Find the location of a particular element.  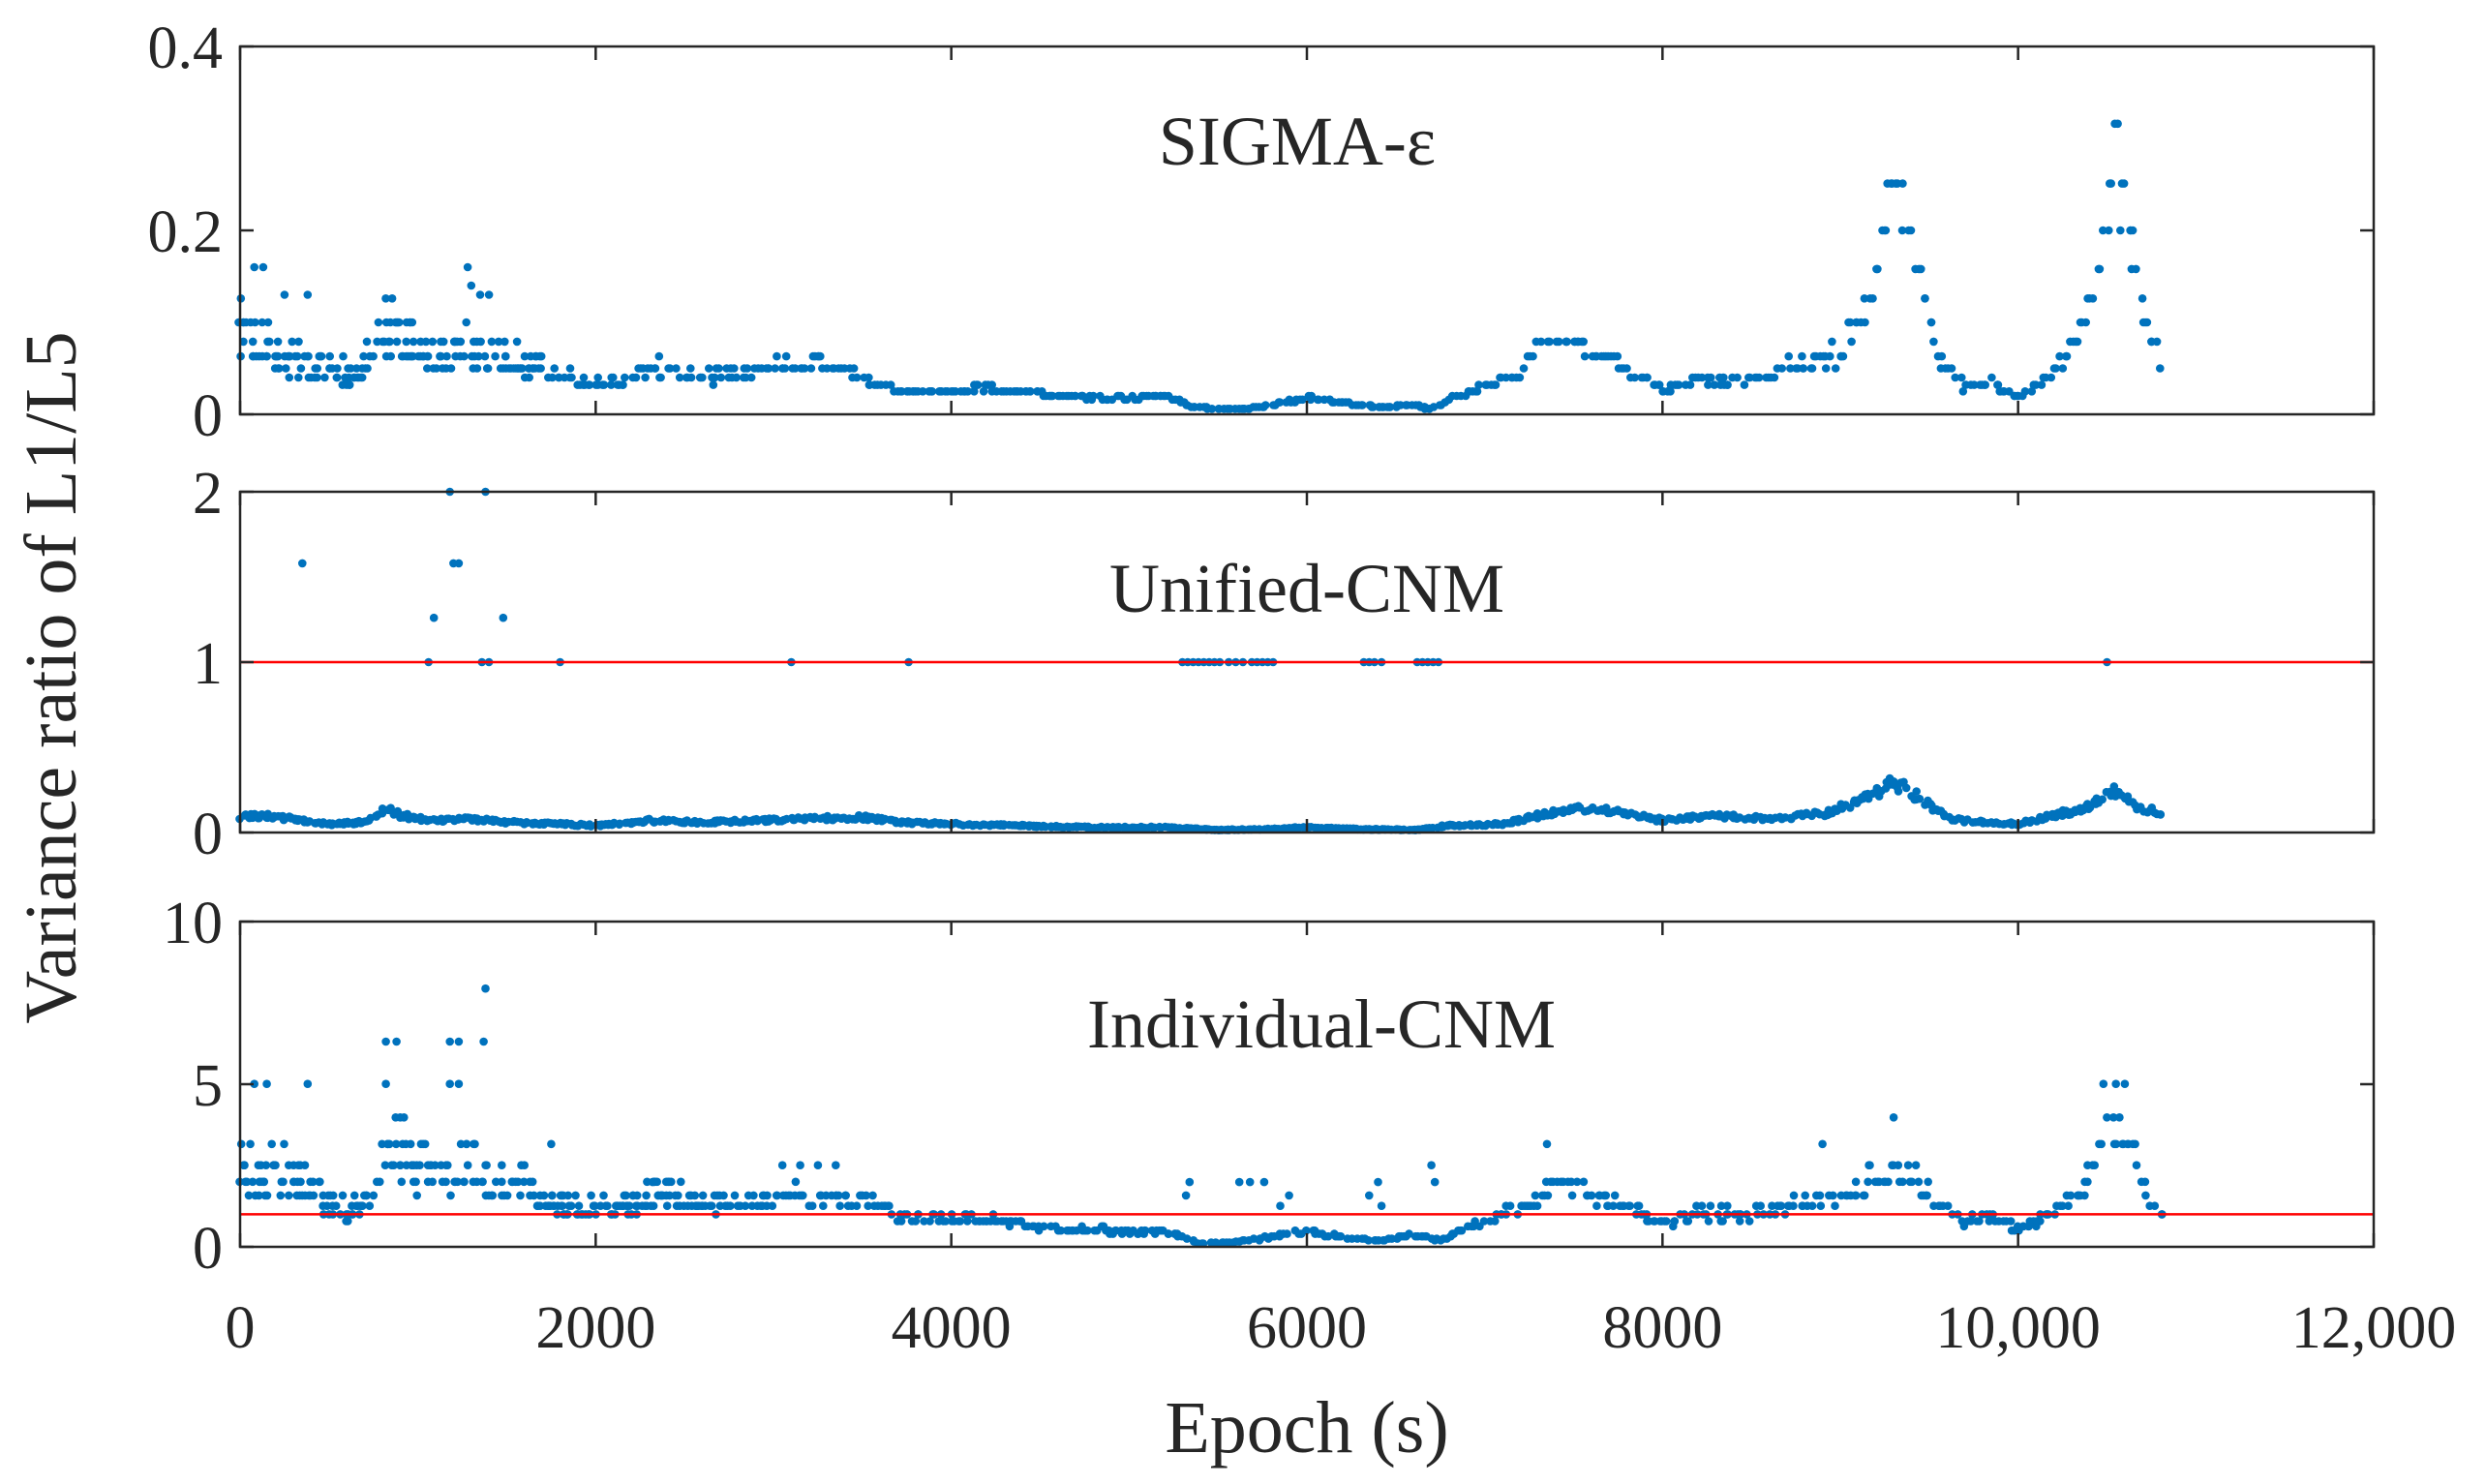

y-tick-label: 10 is located at coordinates (193, 923).